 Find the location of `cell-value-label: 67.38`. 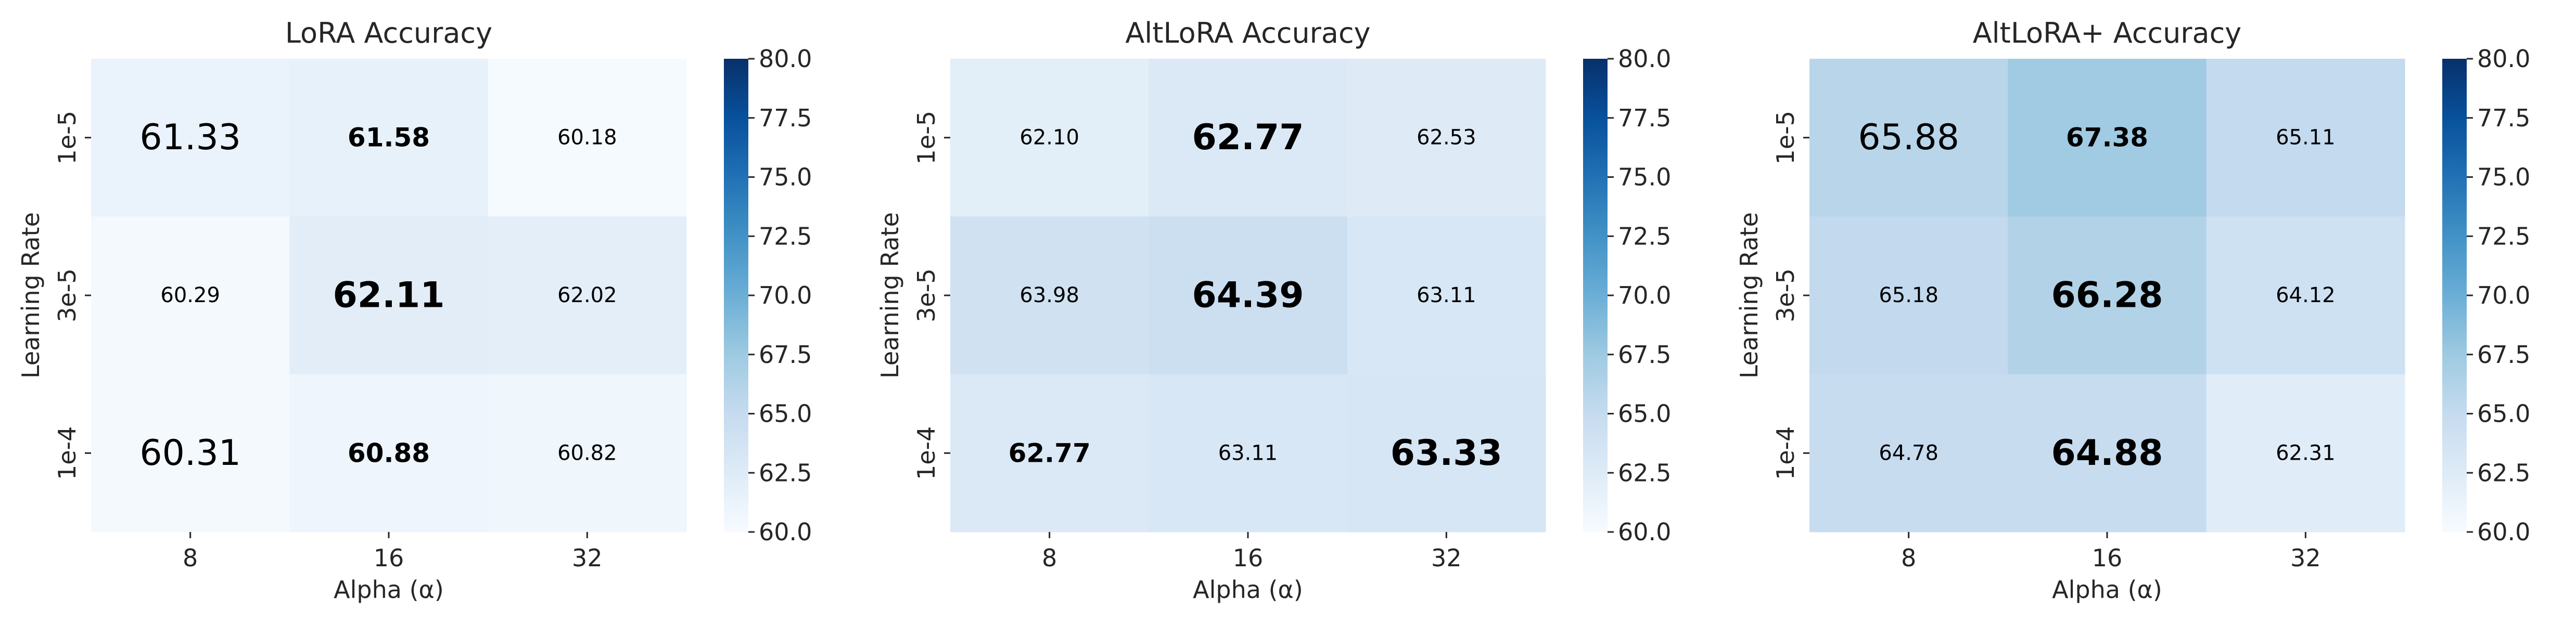

cell-value-label: 67.38 is located at coordinates (2107, 138).